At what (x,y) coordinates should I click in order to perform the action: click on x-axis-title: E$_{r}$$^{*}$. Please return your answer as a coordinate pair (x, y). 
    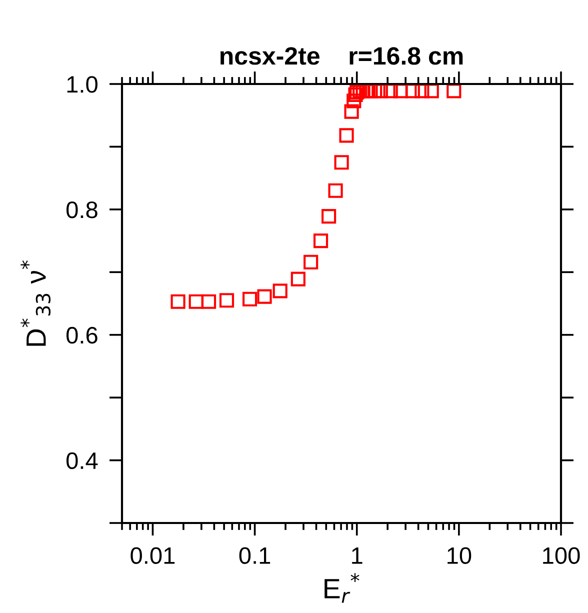
    Looking at the image, I should click on (342, 588).